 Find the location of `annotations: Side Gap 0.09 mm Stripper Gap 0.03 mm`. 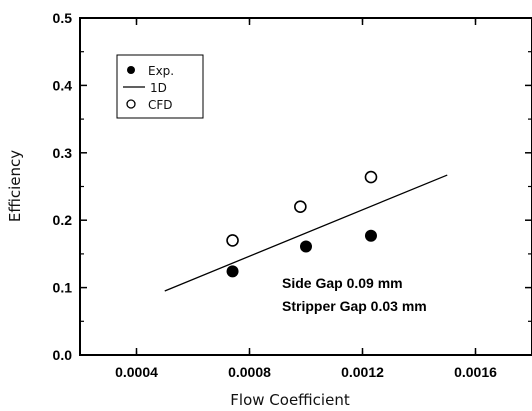

annotations: Side Gap 0.09 mm Stripper Gap 0.03 mm is located at coordinates (354, 294).